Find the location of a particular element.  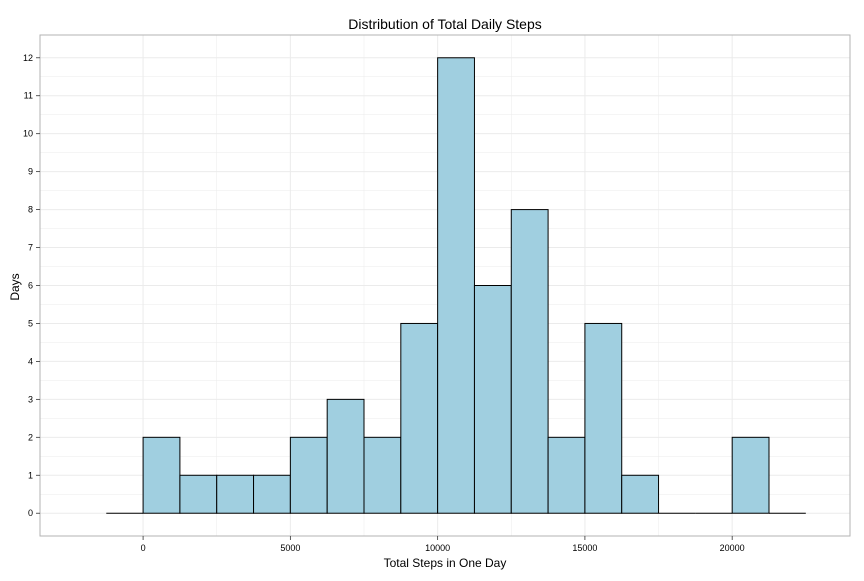

x-axis-title: Total Steps in One Day is located at coordinates (445, 563).